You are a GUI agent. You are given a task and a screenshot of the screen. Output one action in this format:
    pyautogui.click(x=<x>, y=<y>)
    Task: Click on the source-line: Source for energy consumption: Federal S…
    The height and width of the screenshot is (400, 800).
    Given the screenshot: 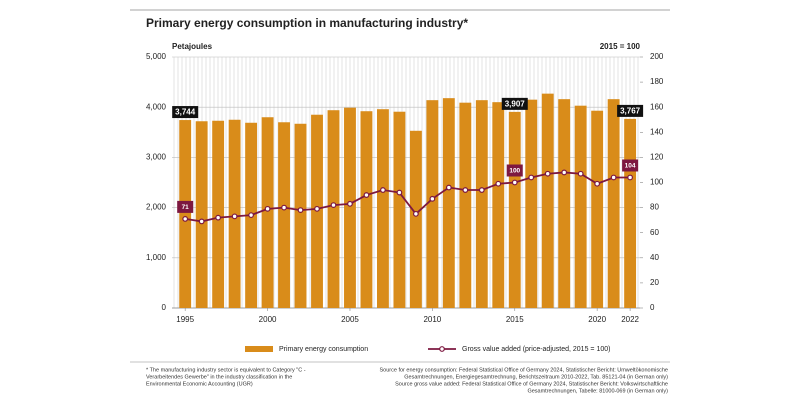 What is the action you would take?
    pyautogui.click(x=524, y=370)
    